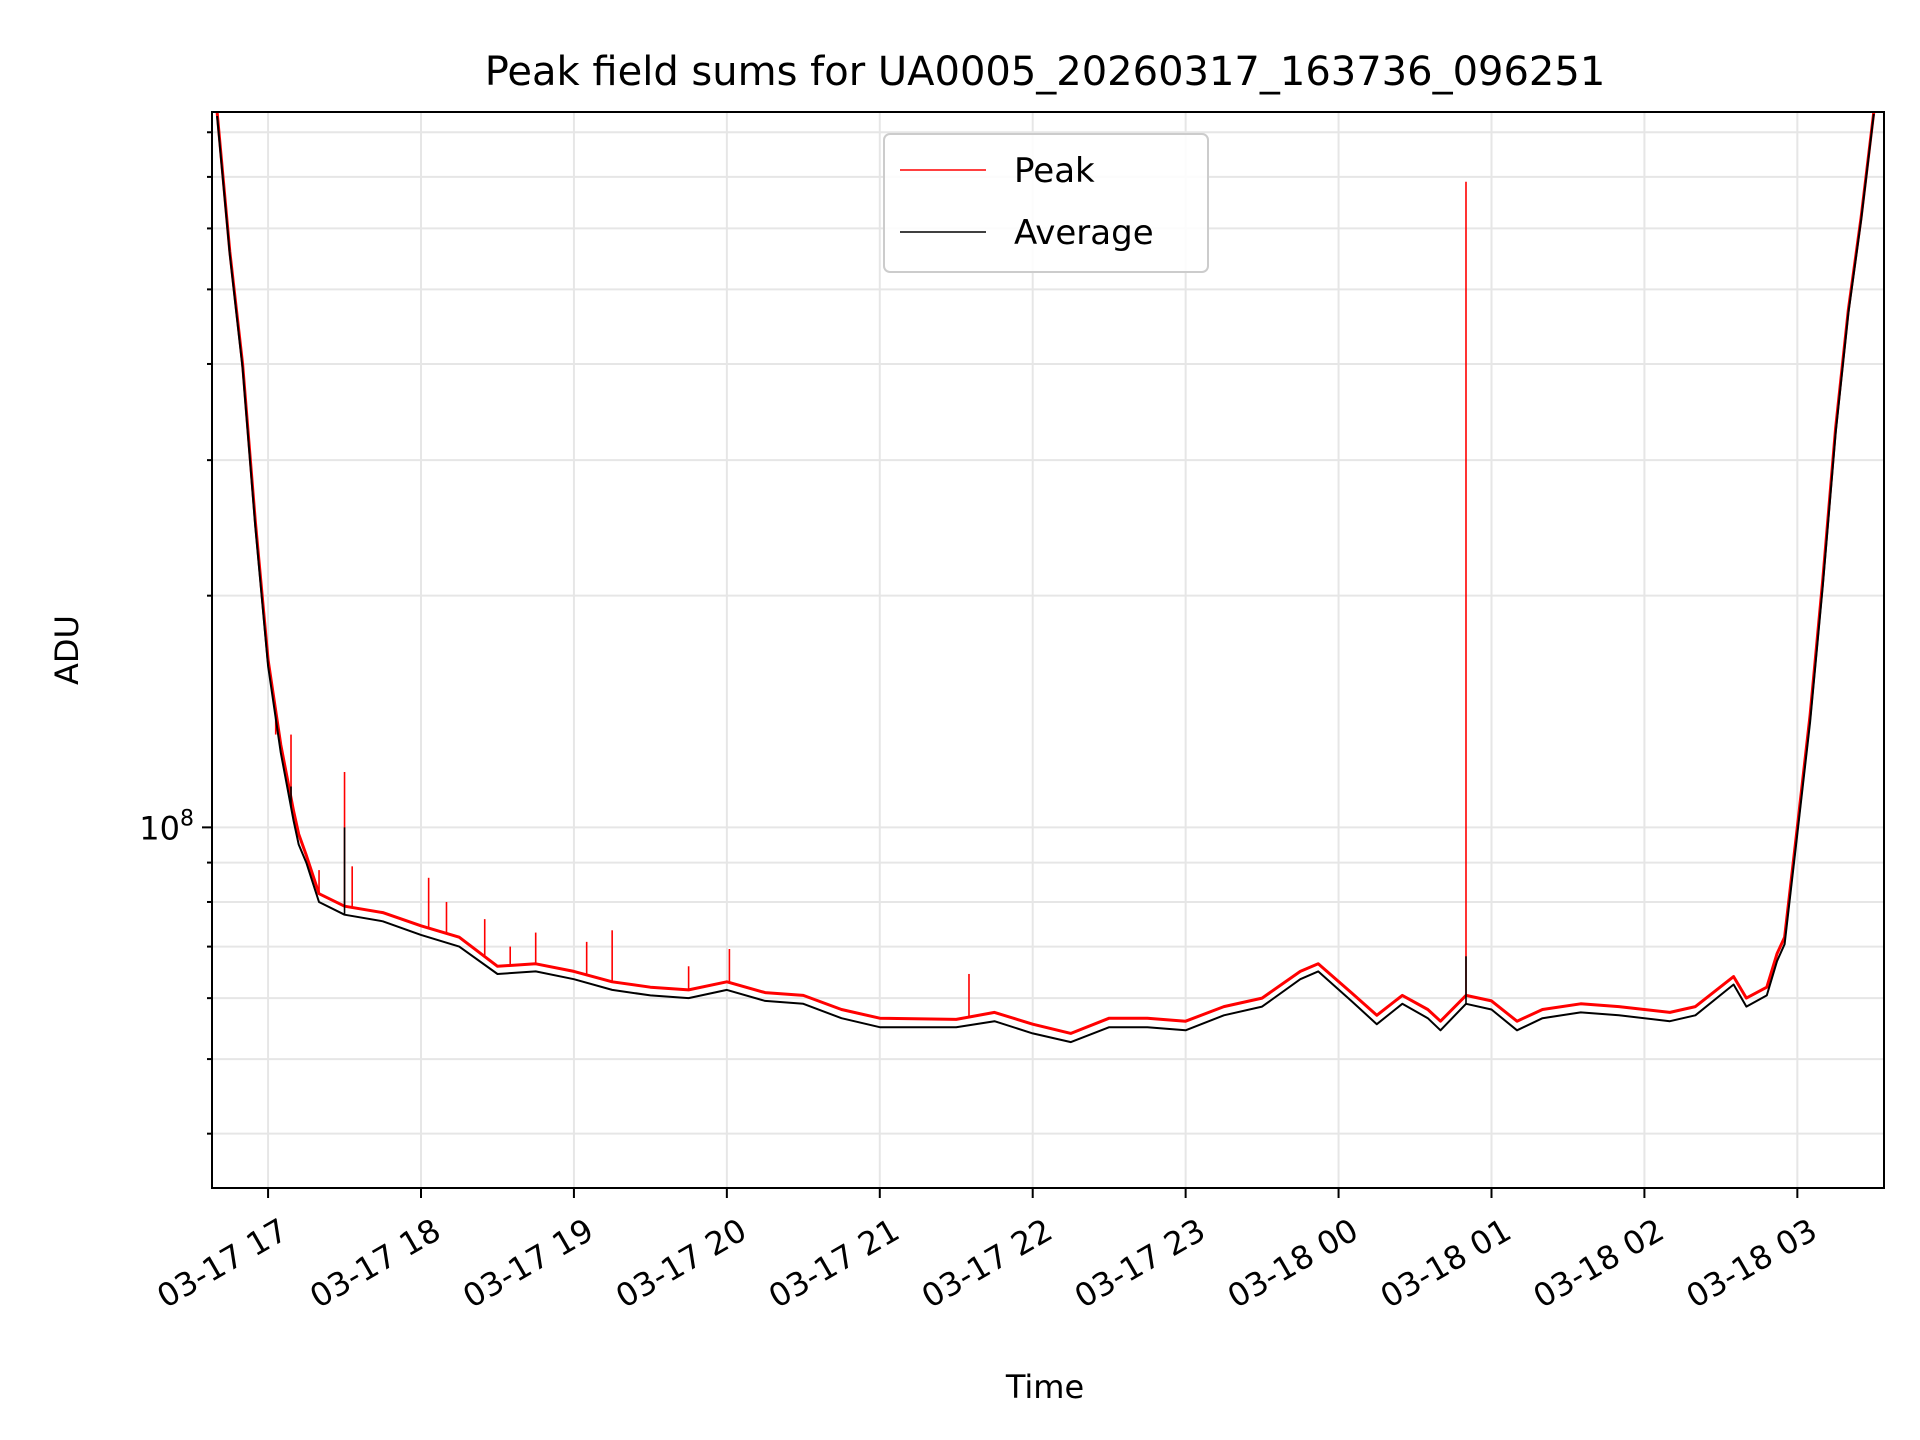 The width and height of the screenshot is (1920, 1440). What do you see at coordinates (67, 650) in the screenshot?
I see `y-axis-label: ADU` at bounding box center [67, 650].